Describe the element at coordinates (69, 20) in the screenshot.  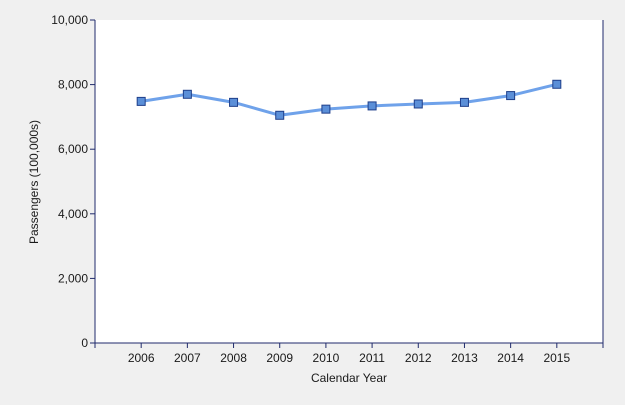
I see `y-tick-label: 10,000` at that location.